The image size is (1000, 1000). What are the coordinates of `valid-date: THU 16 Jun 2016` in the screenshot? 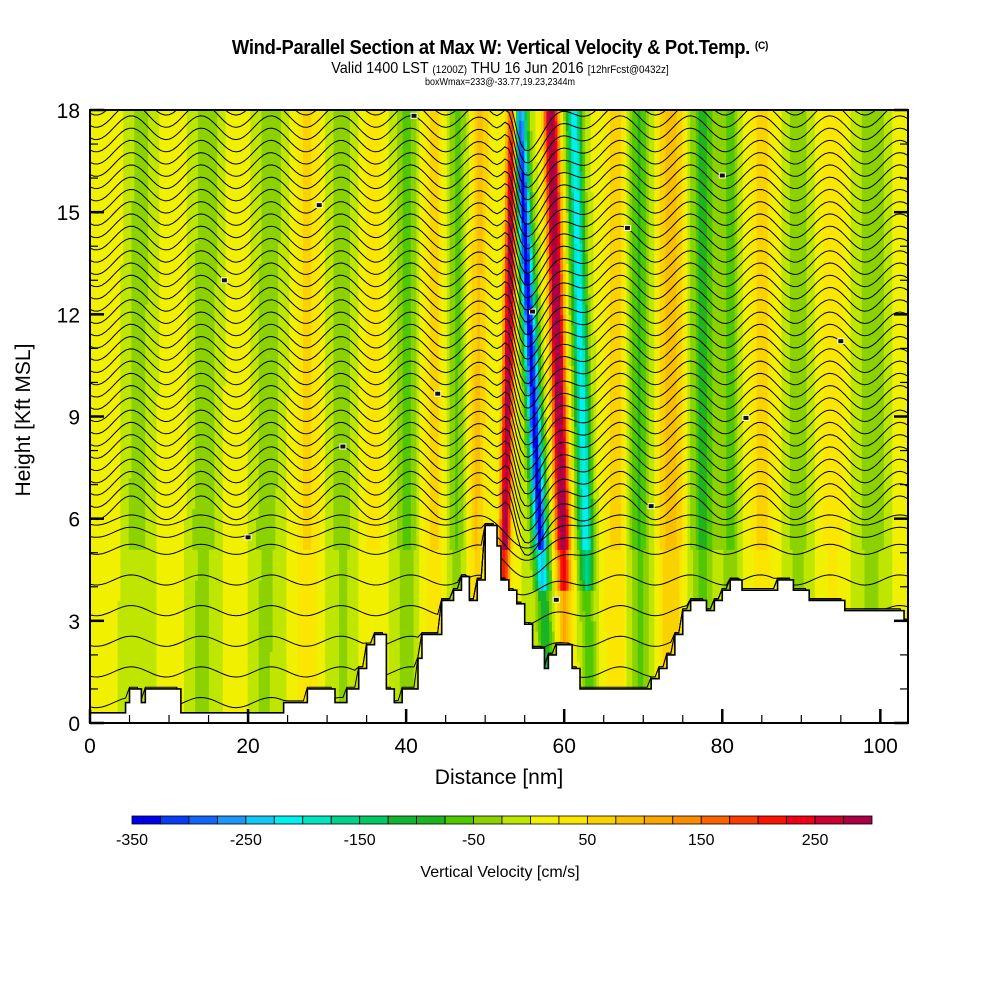 It's located at (527, 68).